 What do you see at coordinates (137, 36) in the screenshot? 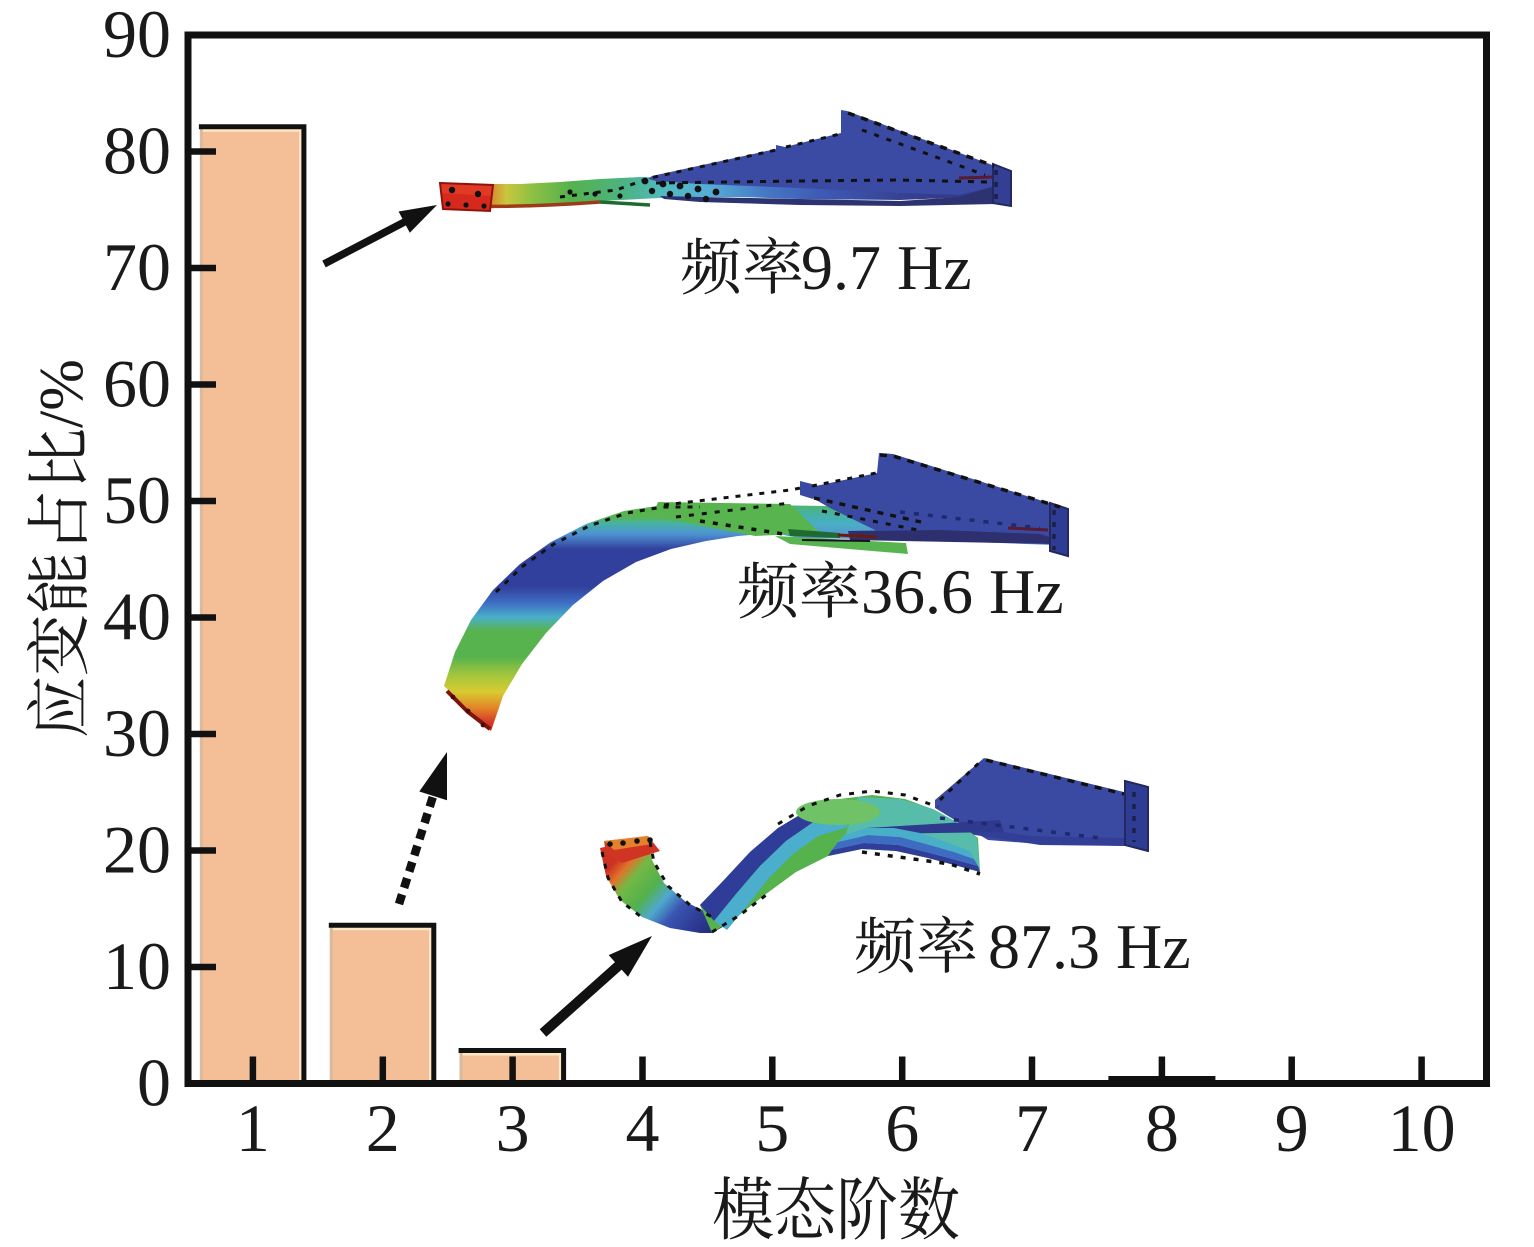
I see `svg-text: 90` at bounding box center [137, 36].